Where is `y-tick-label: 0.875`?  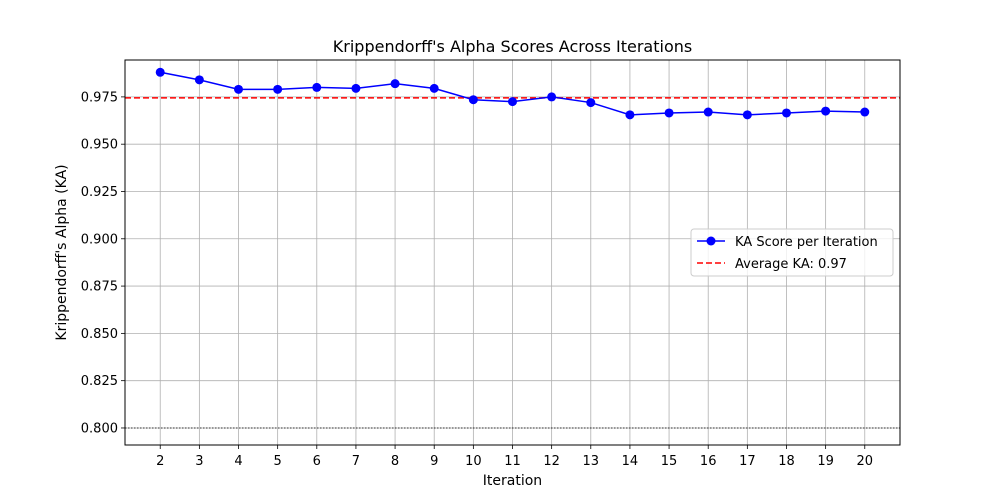 y-tick-label: 0.875 is located at coordinates (99, 287).